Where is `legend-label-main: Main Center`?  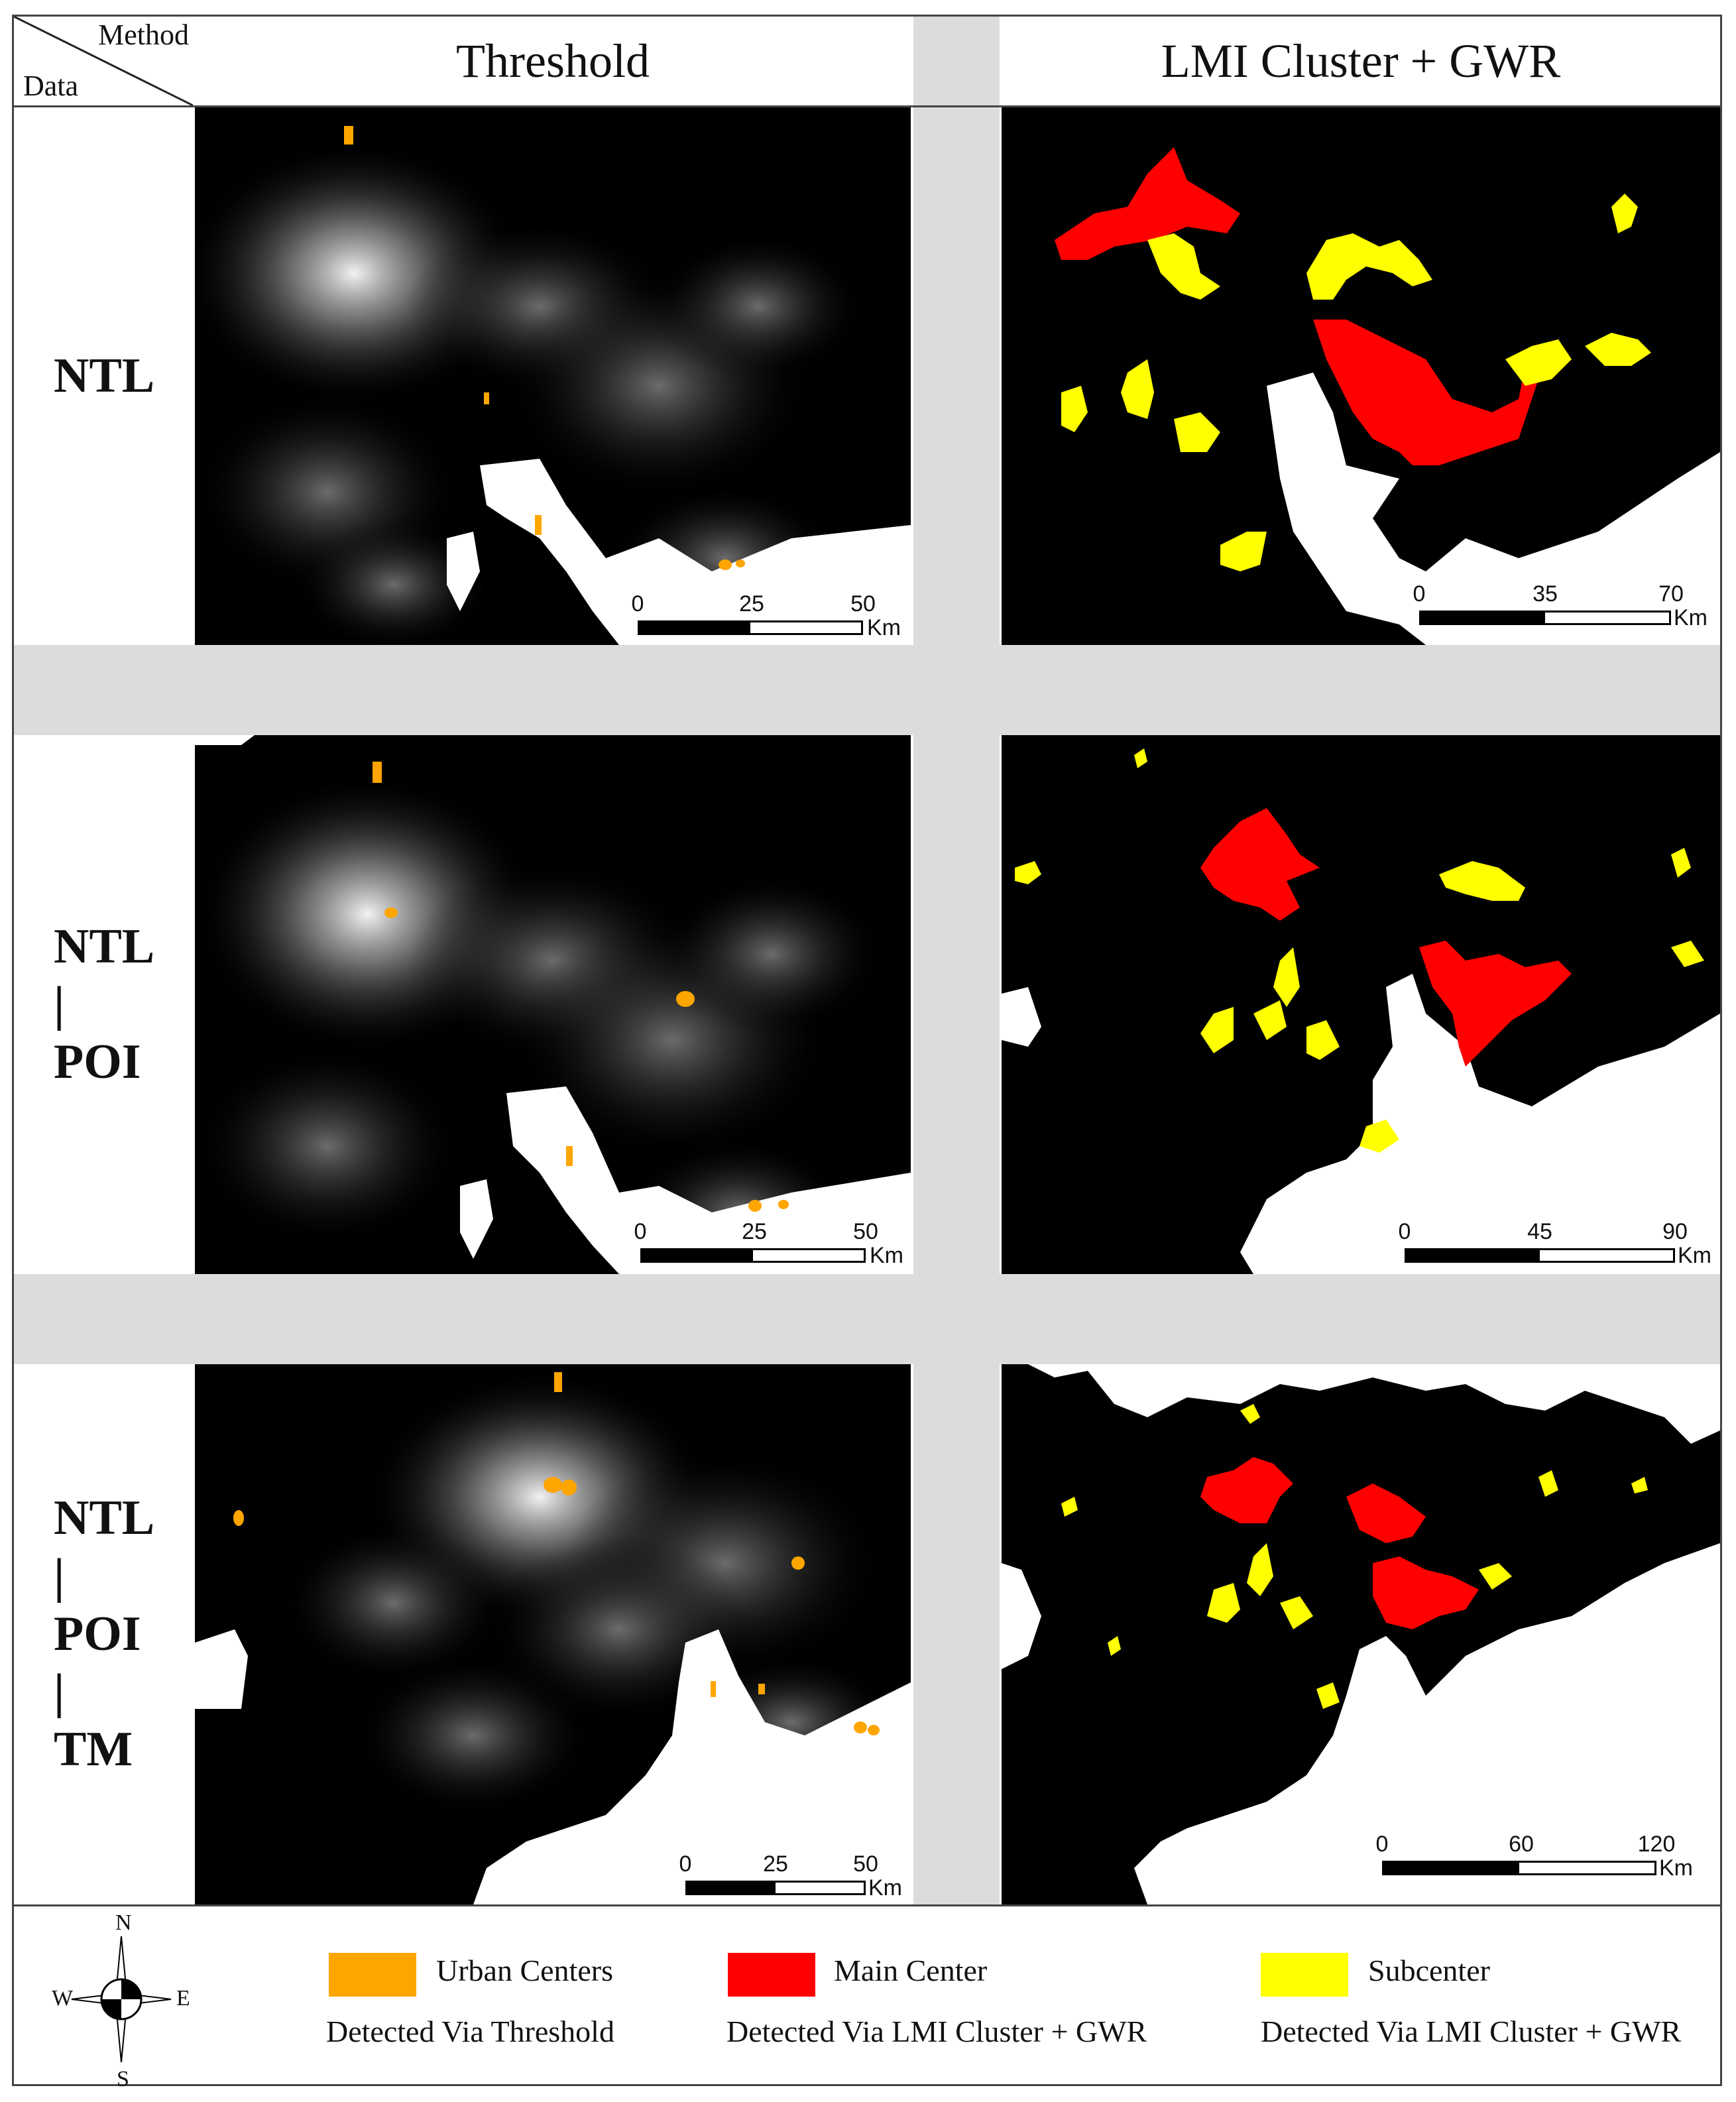 legend-label-main: Main Center is located at coordinates (911, 1970).